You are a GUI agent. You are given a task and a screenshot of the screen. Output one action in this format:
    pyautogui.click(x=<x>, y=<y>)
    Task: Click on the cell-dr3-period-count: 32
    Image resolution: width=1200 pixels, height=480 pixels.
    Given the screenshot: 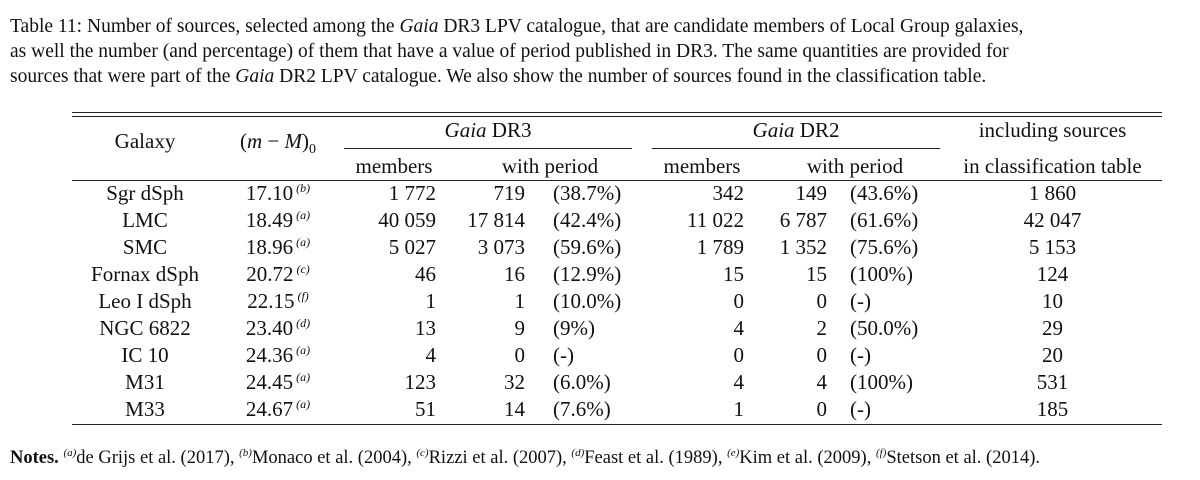 What is the action you would take?
    pyautogui.click(x=487, y=382)
    